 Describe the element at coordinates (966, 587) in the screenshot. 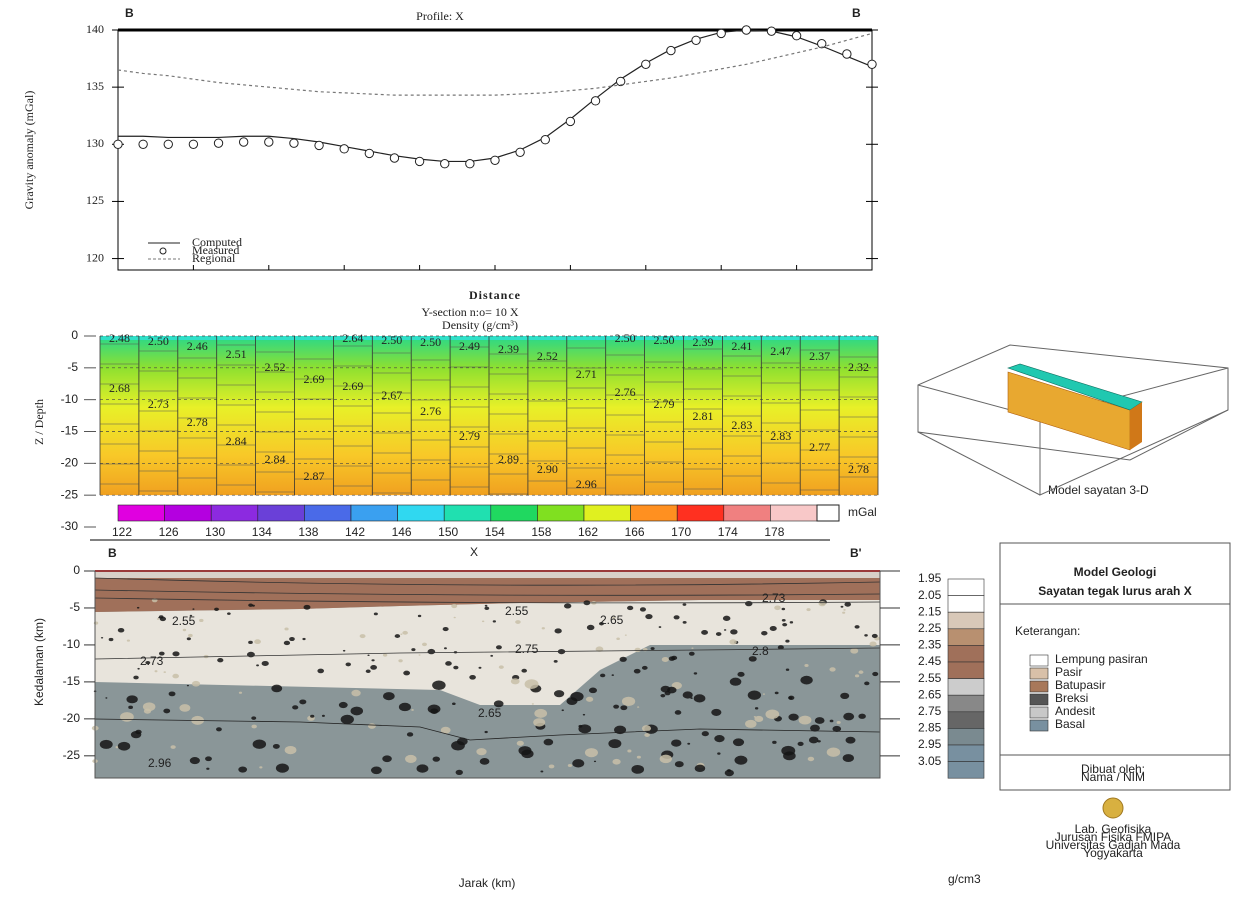

I see `scale-swatch` at that location.